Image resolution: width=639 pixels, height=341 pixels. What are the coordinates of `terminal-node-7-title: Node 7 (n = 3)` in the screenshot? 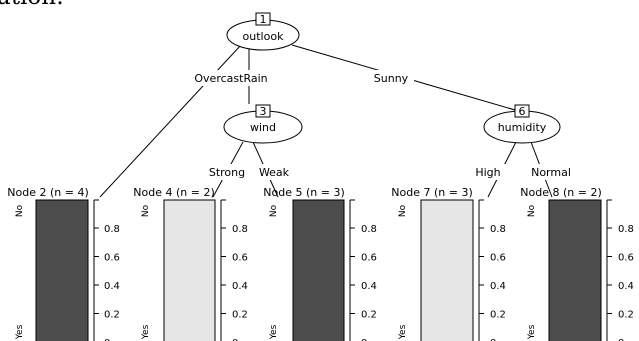 It's located at (431, 192).